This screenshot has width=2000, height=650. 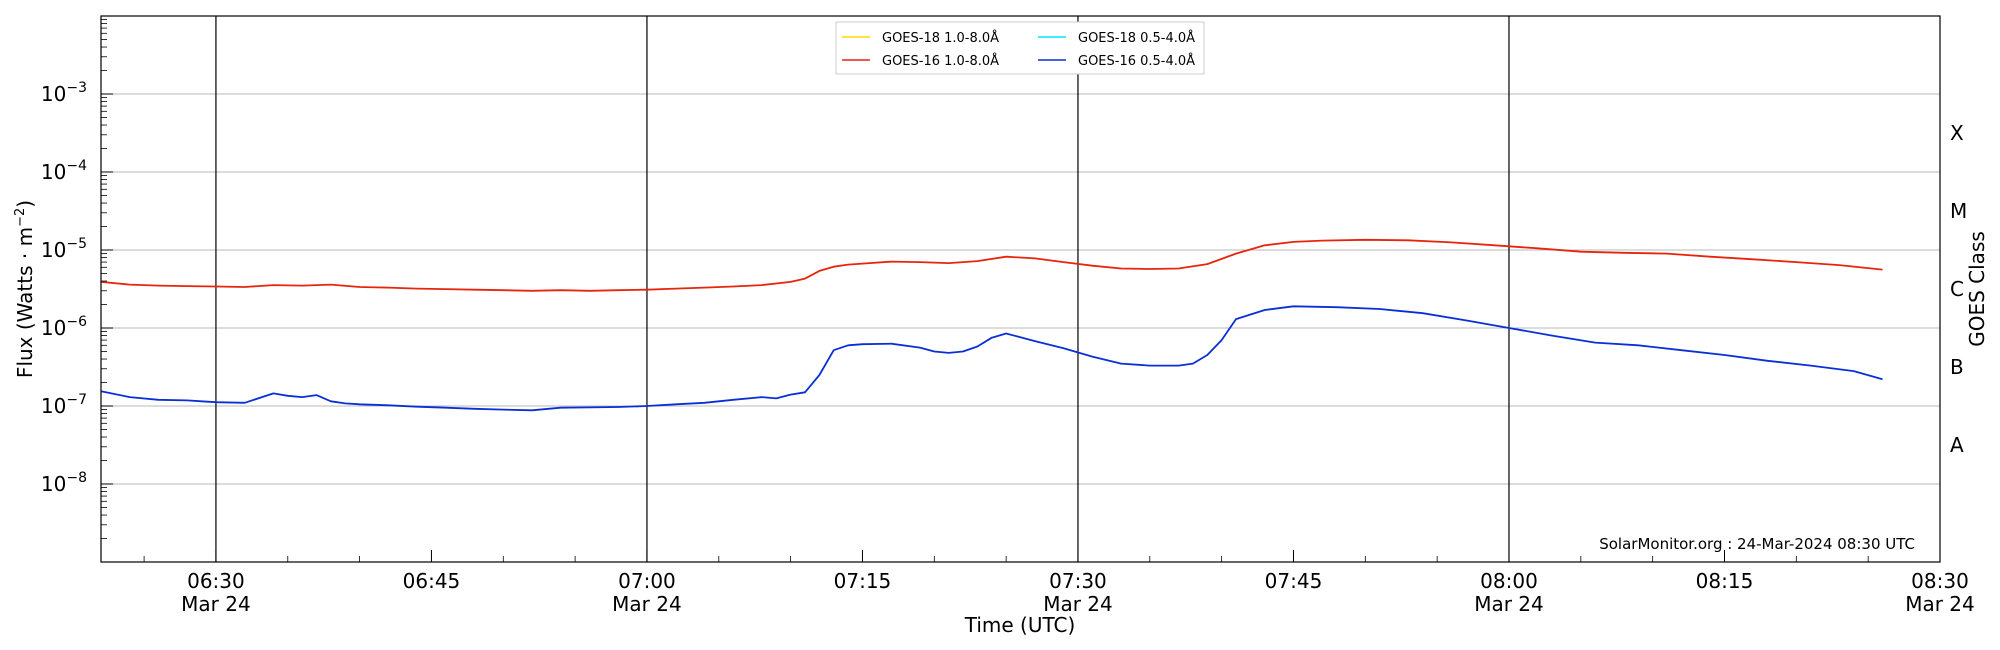 What do you see at coordinates (1977, 289) in the screenshot?
I see `right-axis-title: GOES Class` at bounding box center [1977, 289].